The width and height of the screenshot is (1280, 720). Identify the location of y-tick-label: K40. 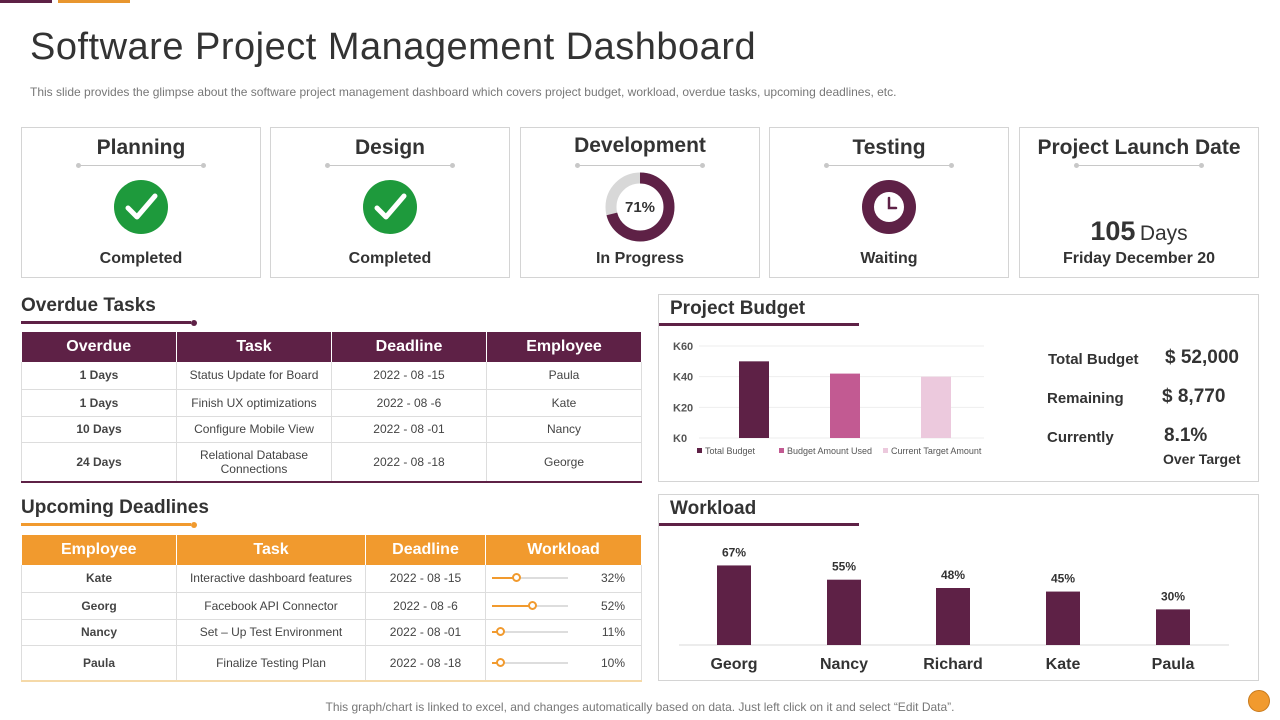
(683, 378).